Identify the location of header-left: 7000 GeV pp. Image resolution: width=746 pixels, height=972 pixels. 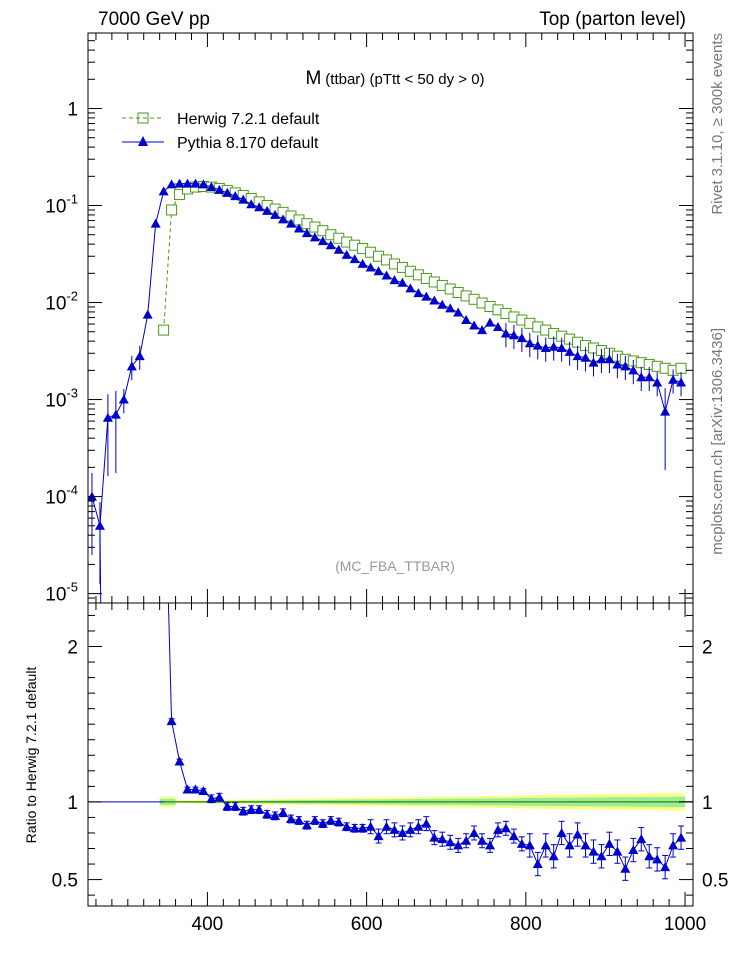
(154, 19).